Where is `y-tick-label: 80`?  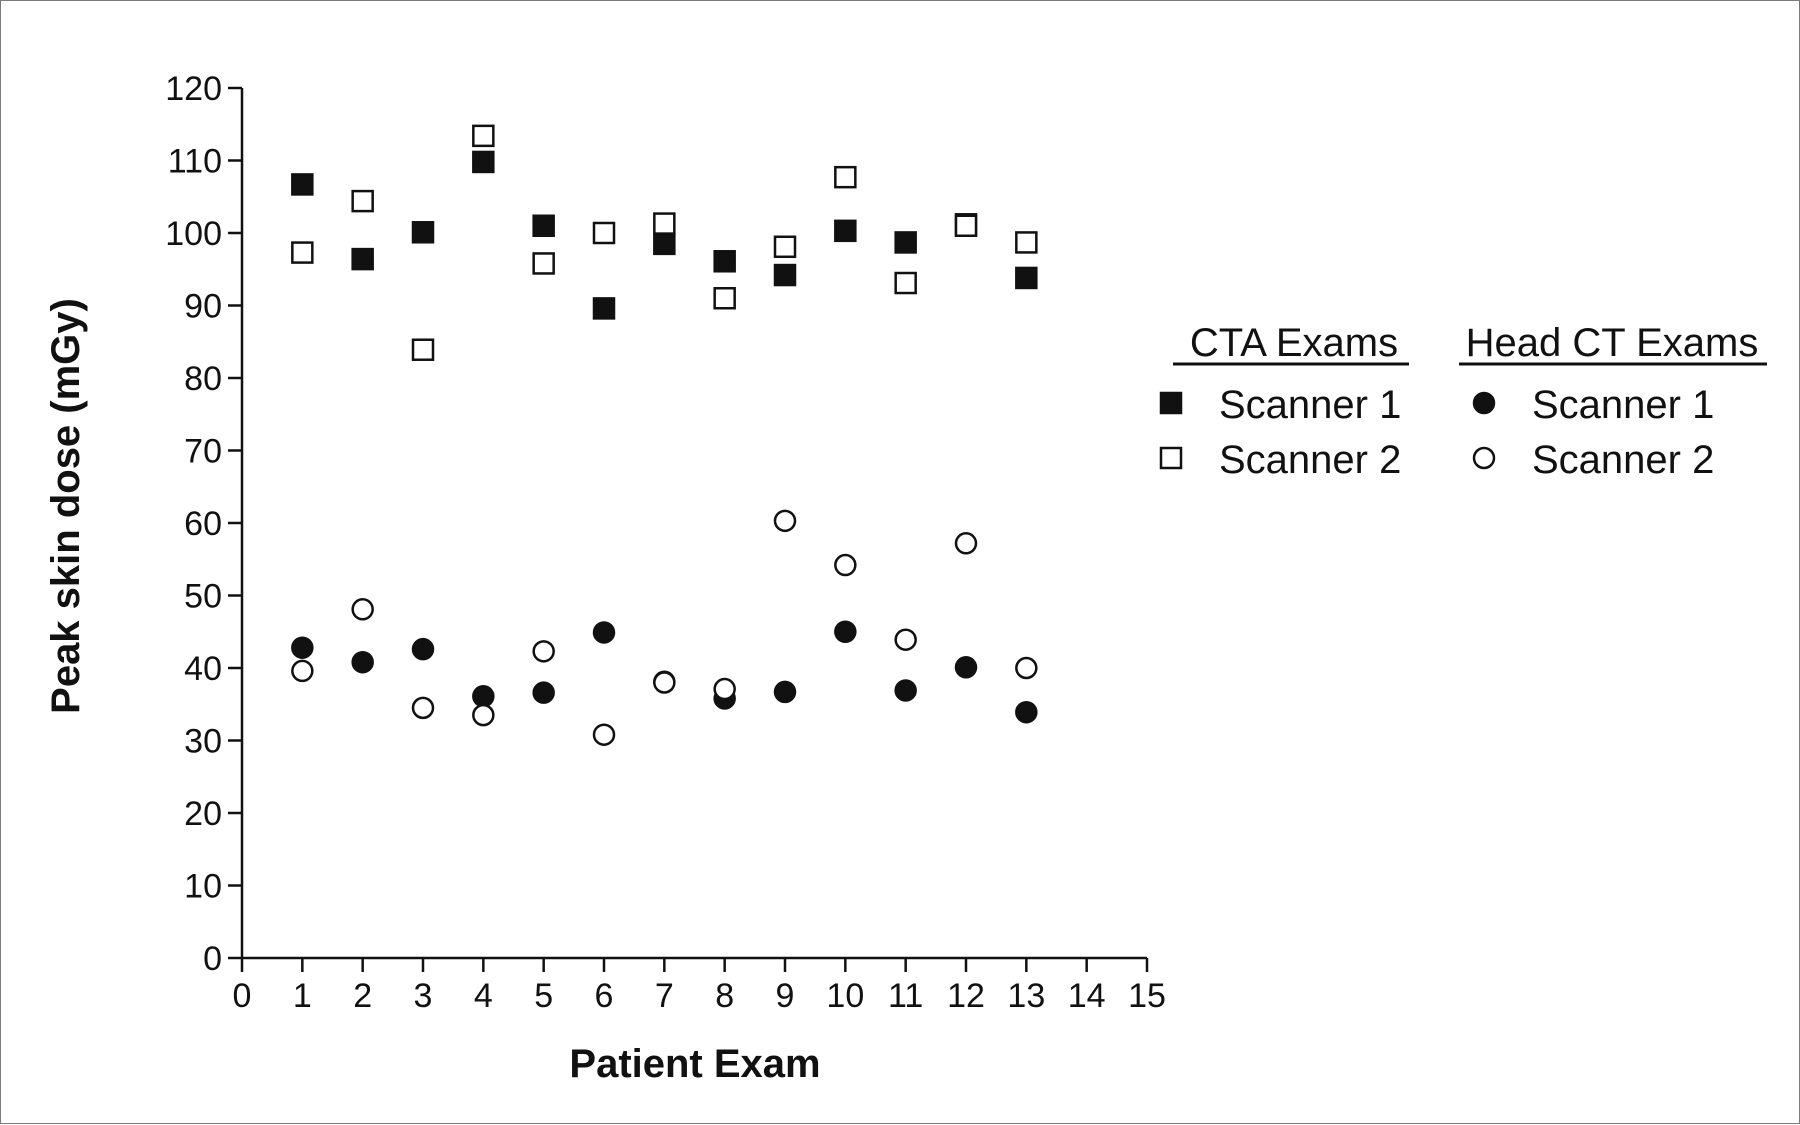 y-tick-label: 80 is located at coordinates (203, 379).